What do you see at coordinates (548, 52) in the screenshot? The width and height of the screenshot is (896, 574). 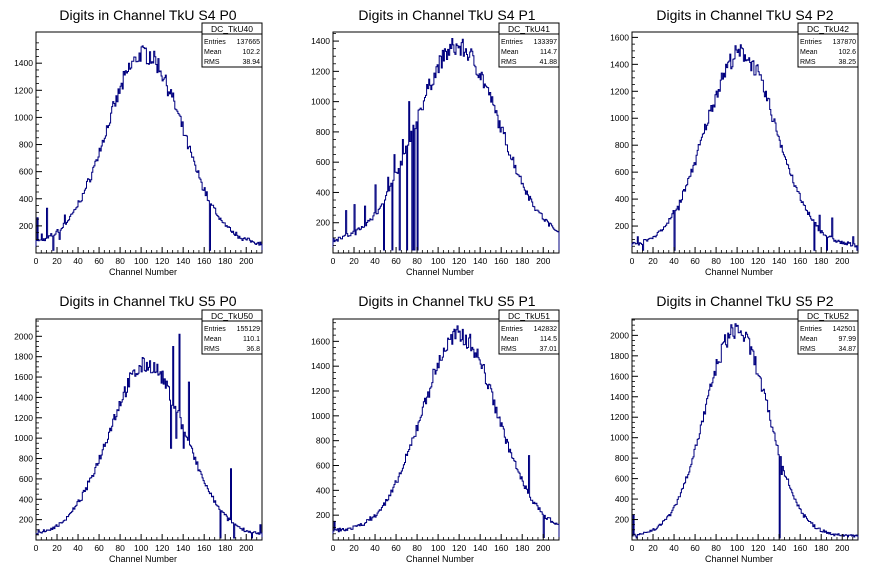 I see `stats-value: 114.7` at bounding box center [548, 52].